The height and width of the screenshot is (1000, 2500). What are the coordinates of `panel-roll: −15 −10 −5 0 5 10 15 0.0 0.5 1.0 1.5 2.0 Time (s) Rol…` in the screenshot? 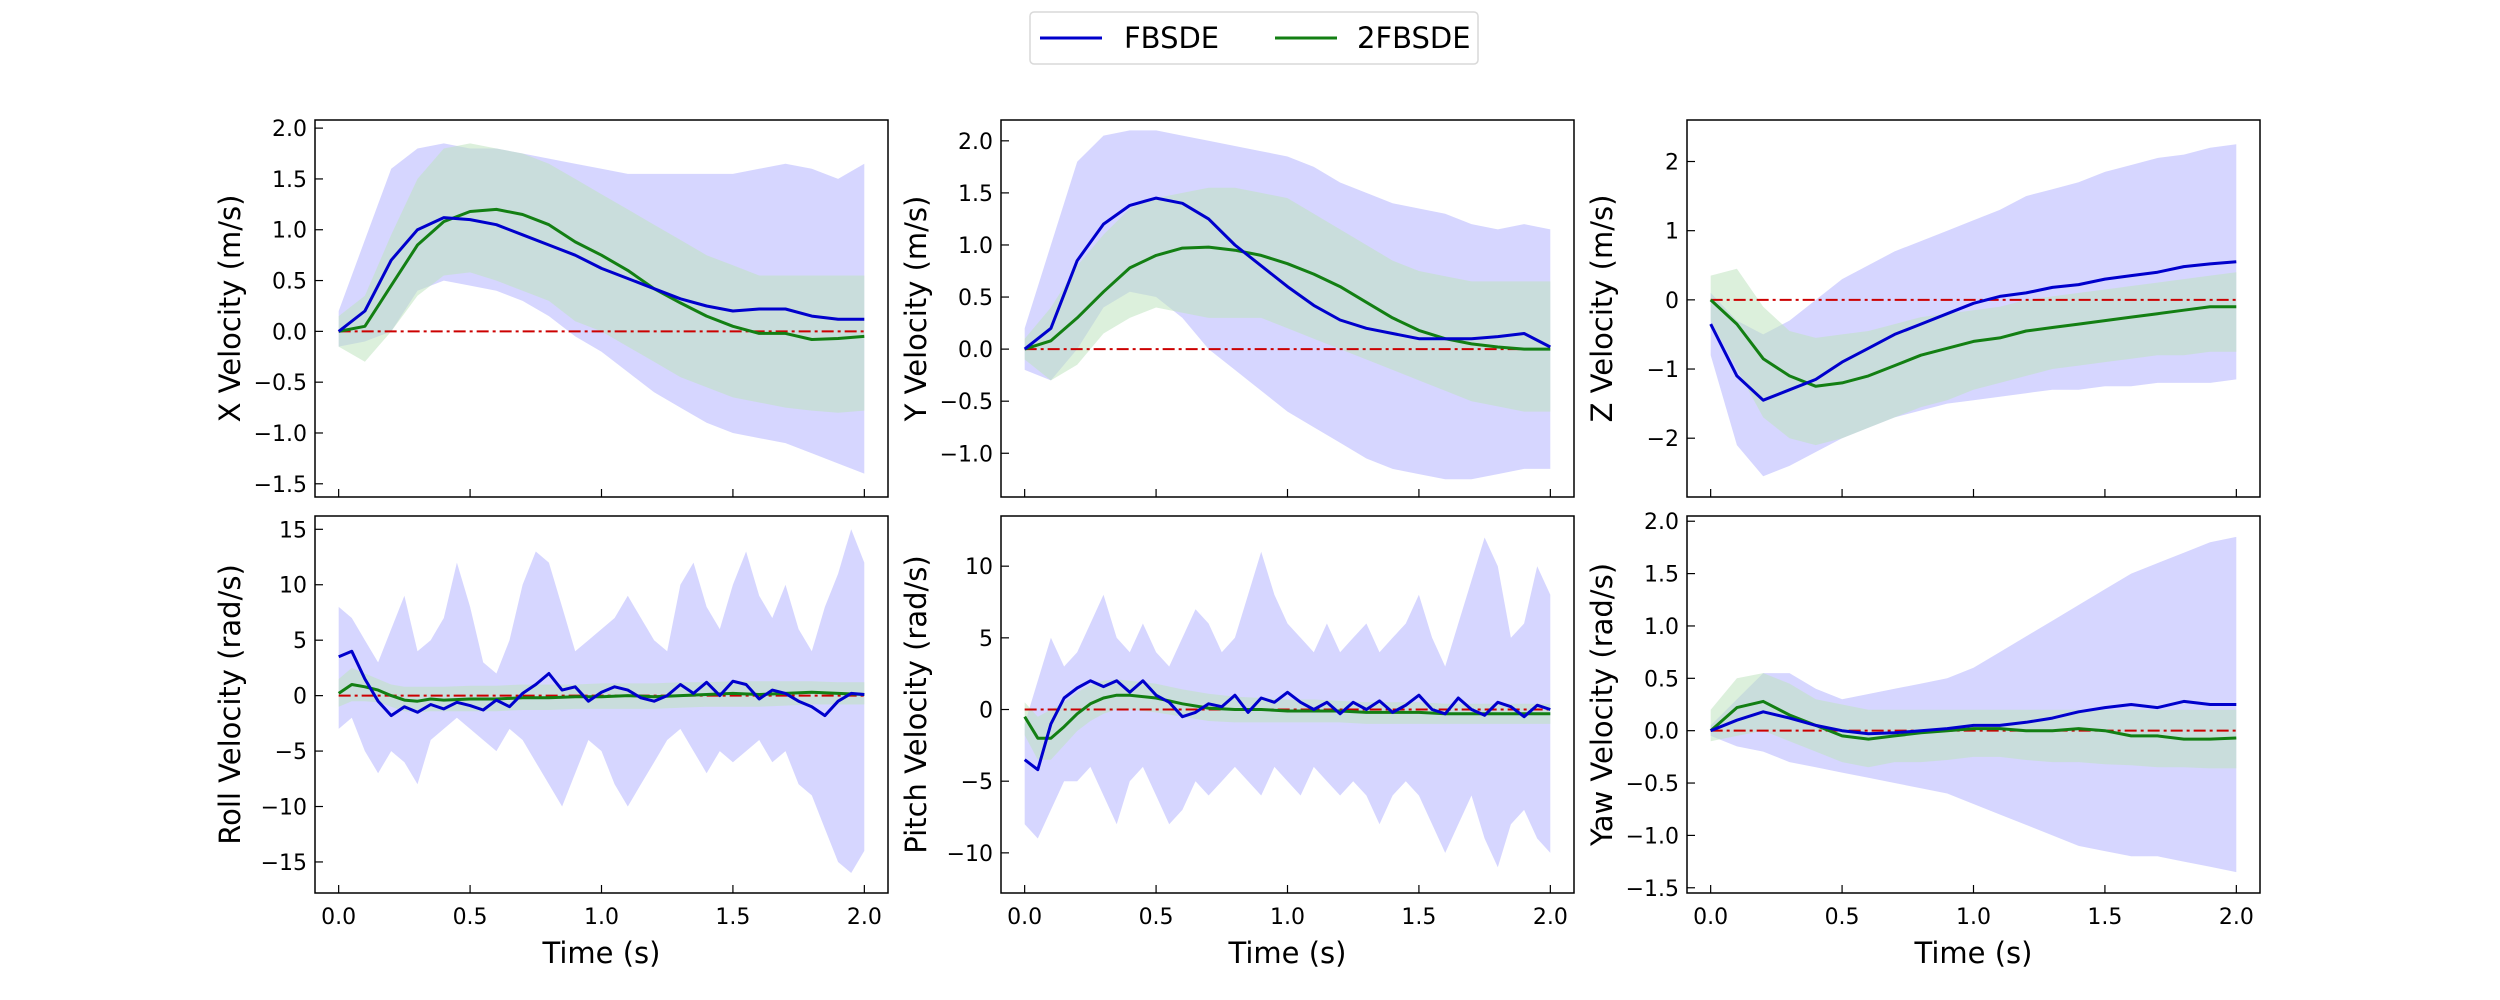 It's located at (551, 742).